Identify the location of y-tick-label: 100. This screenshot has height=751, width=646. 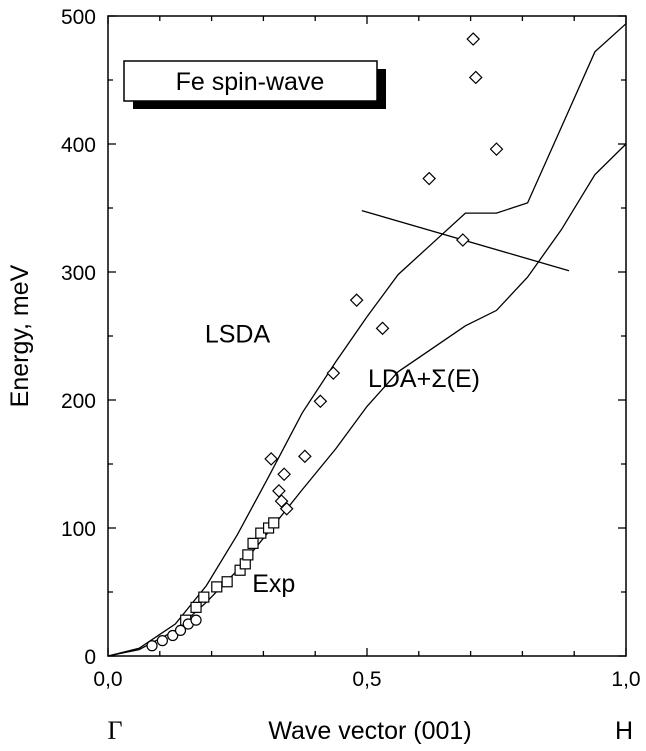
(78, 529).